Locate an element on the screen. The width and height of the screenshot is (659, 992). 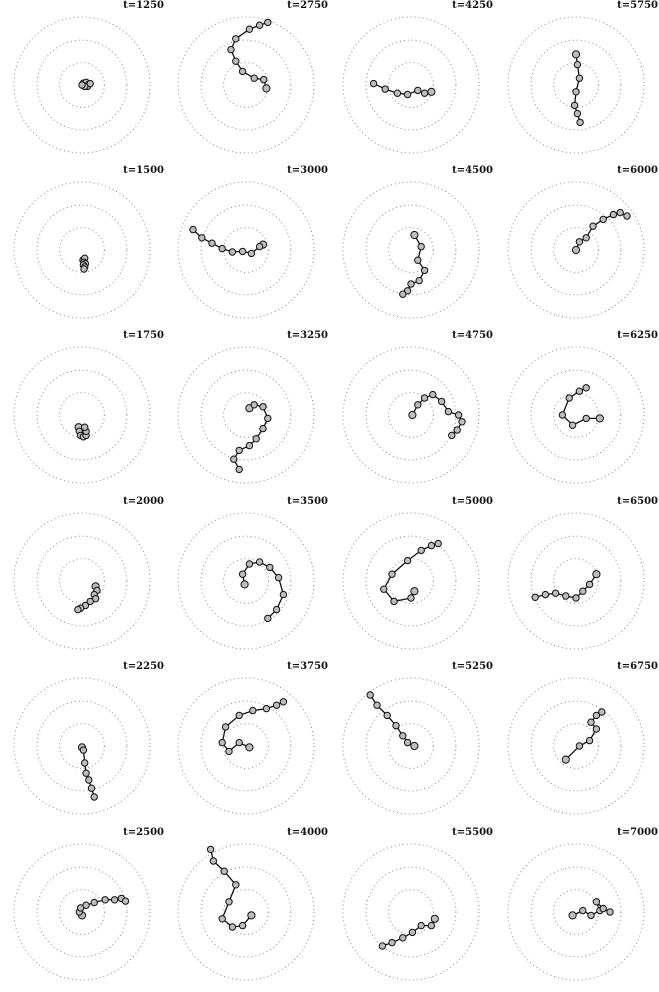
panel-title: t=1500 is located at coordinates (143, 170).